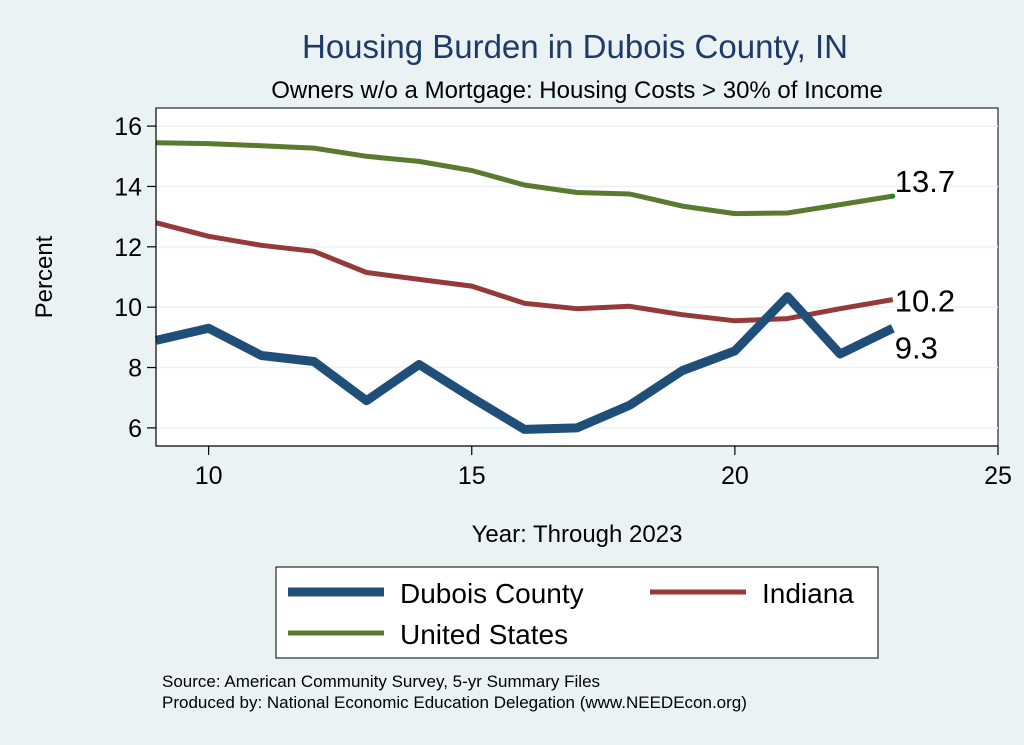 Image resolution: width=1024 pixels, height=745 pixels. Describe the element at coordinates (893, 196) in the screenshot. I see `end-point-united-states` at that location.